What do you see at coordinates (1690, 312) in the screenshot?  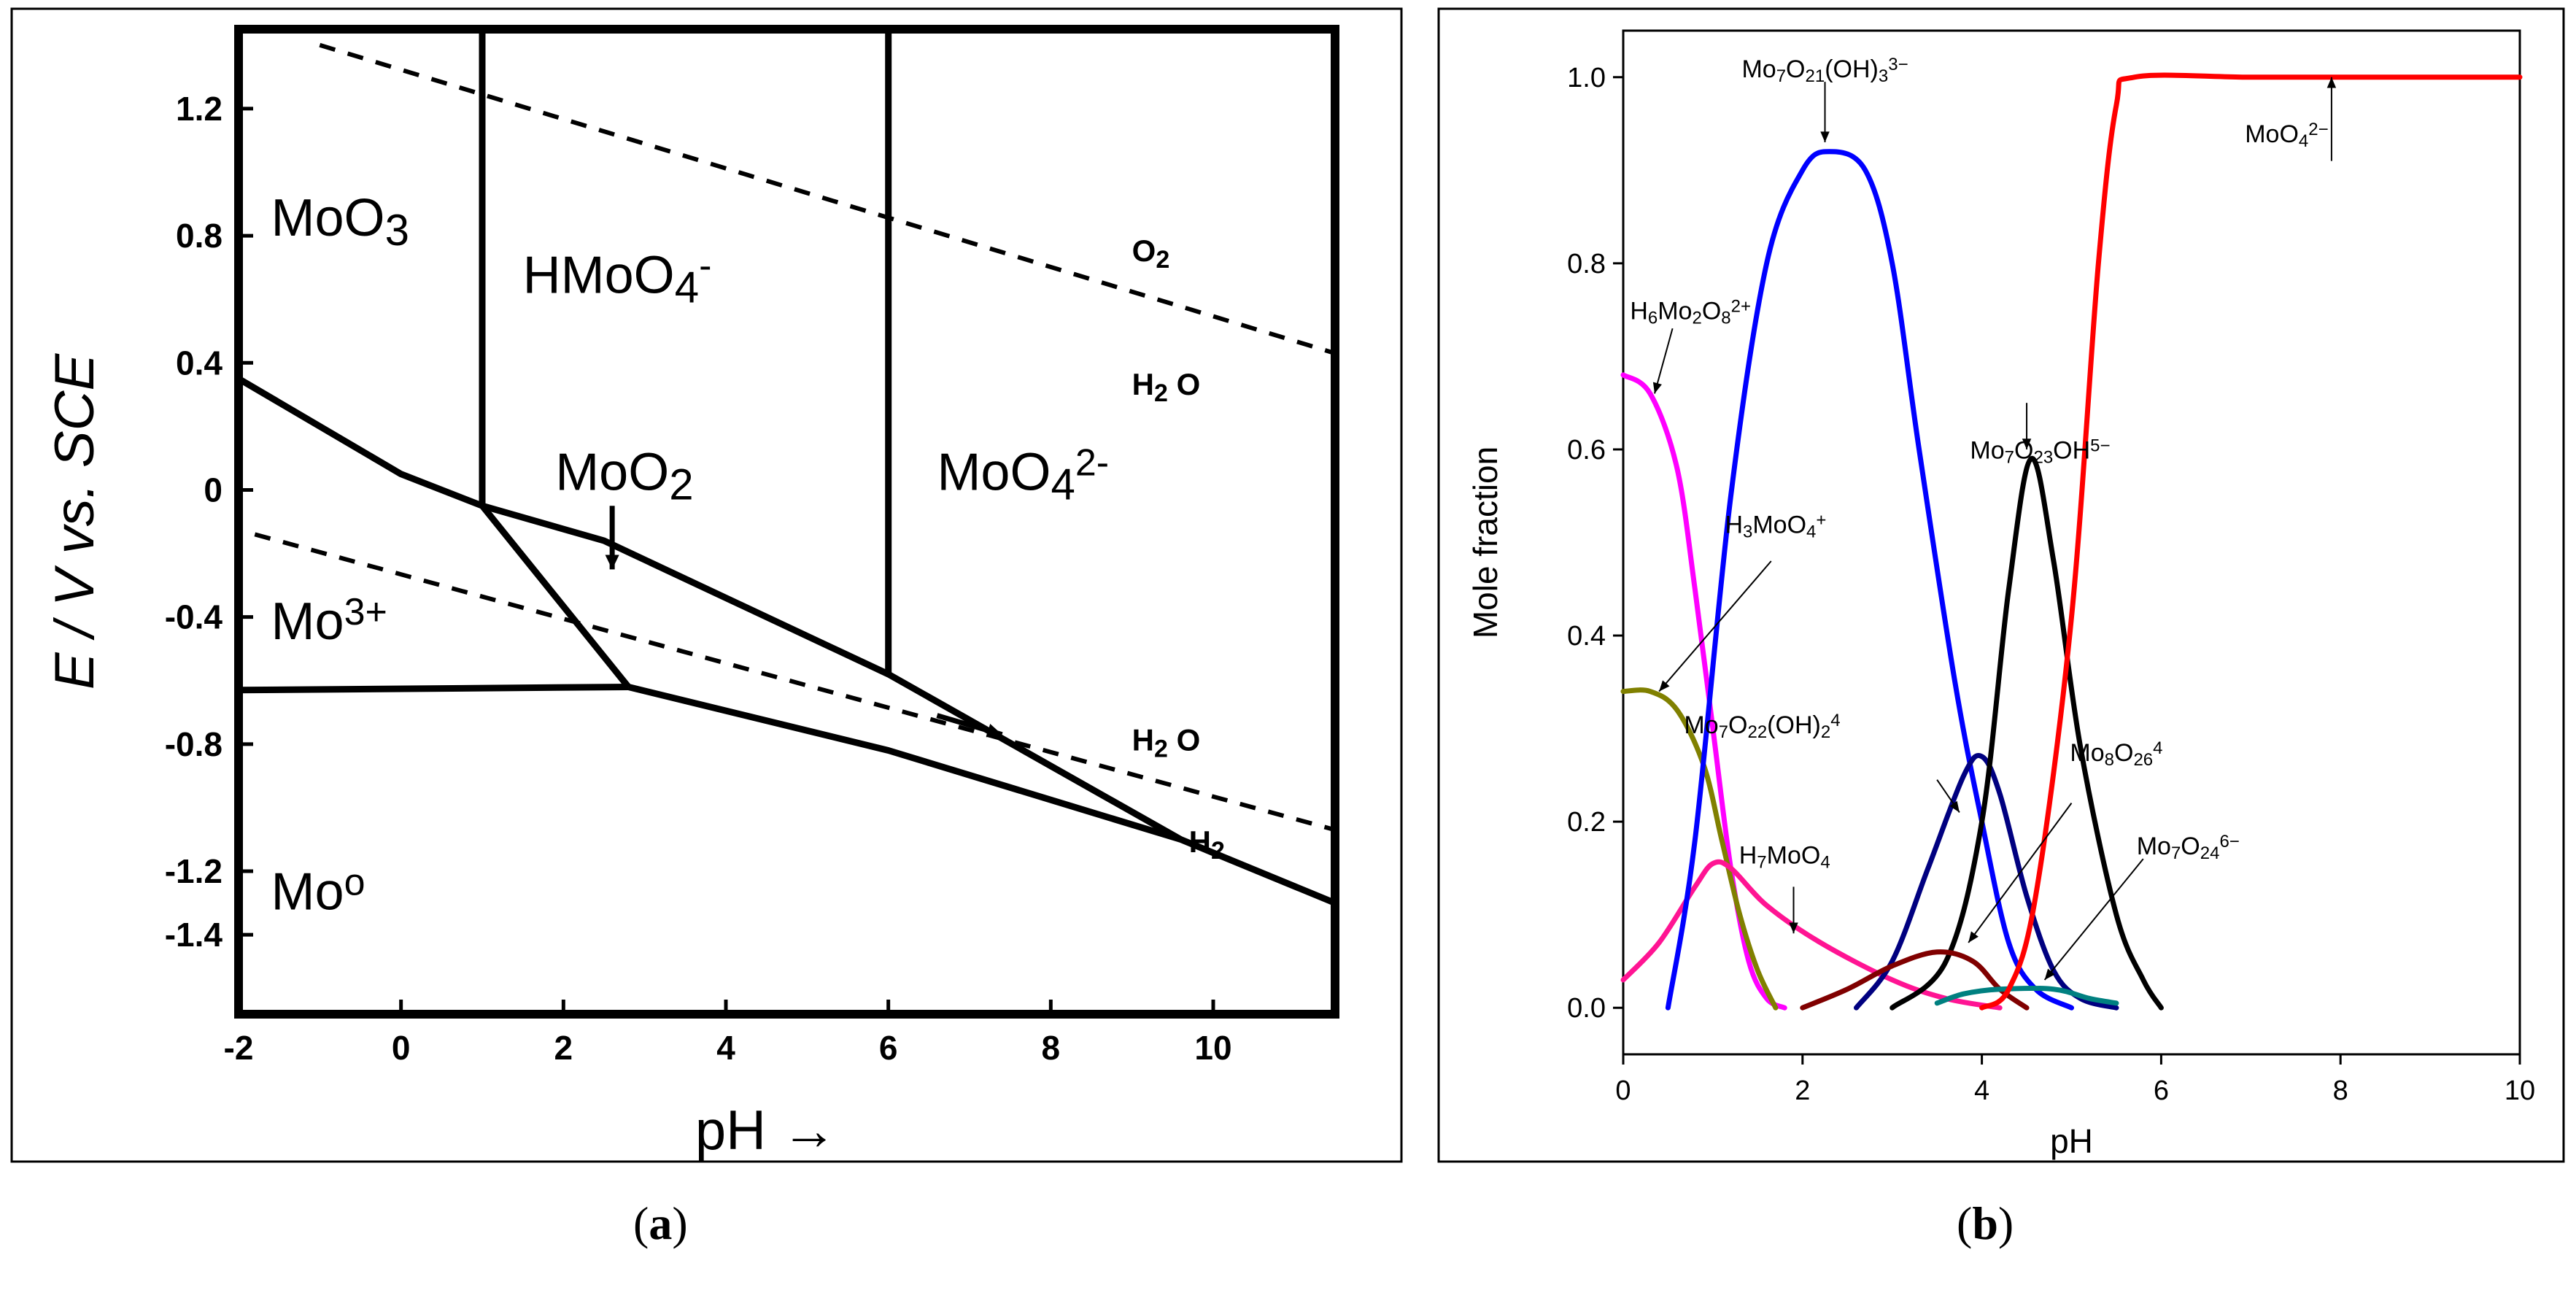 I see `species-label: H6Mo2O82+` at bounding box center [1690, 312].